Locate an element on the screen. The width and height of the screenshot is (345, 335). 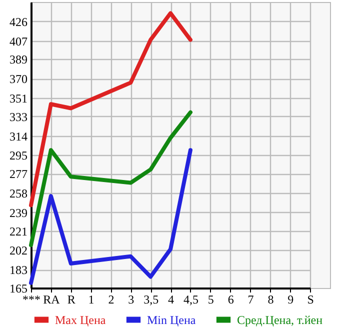
y-tick-label: 183 is located at coordinates (19, 270).